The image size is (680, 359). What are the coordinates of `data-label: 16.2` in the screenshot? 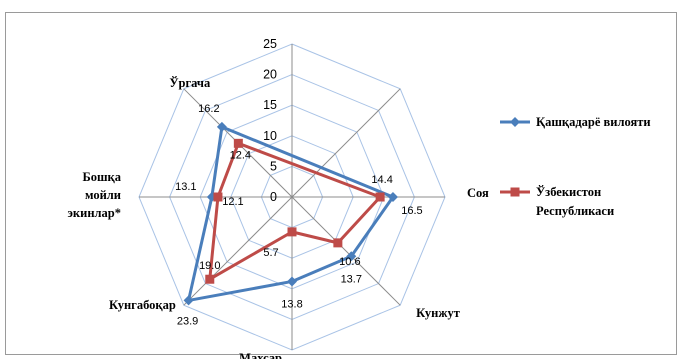 It's located at (208, 109).